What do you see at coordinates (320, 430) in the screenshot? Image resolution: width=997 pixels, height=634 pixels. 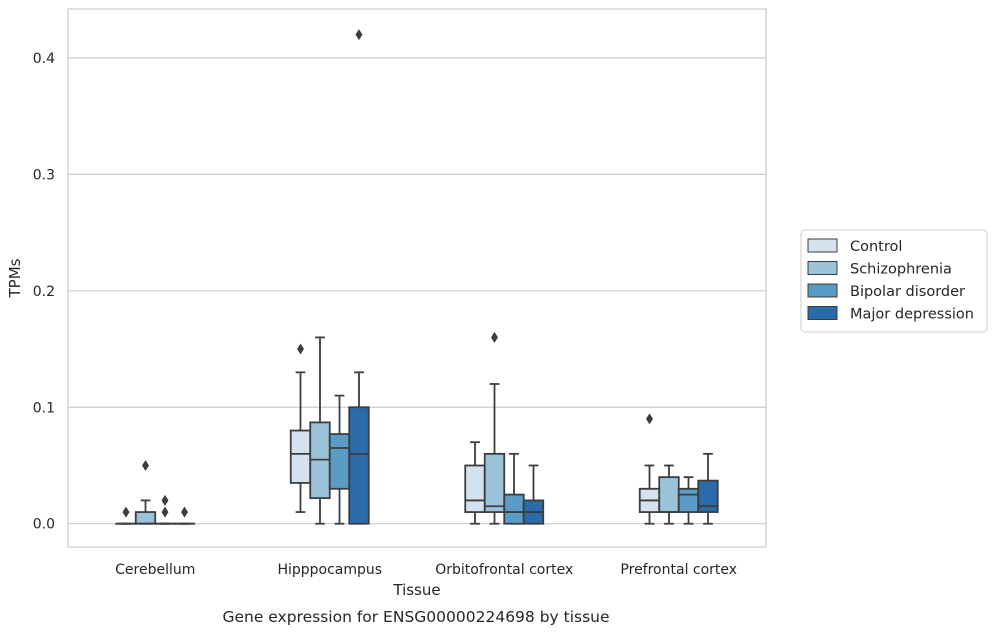 I see `box-hipppocampus-schizophrenia` at bounding box center [320, 430].